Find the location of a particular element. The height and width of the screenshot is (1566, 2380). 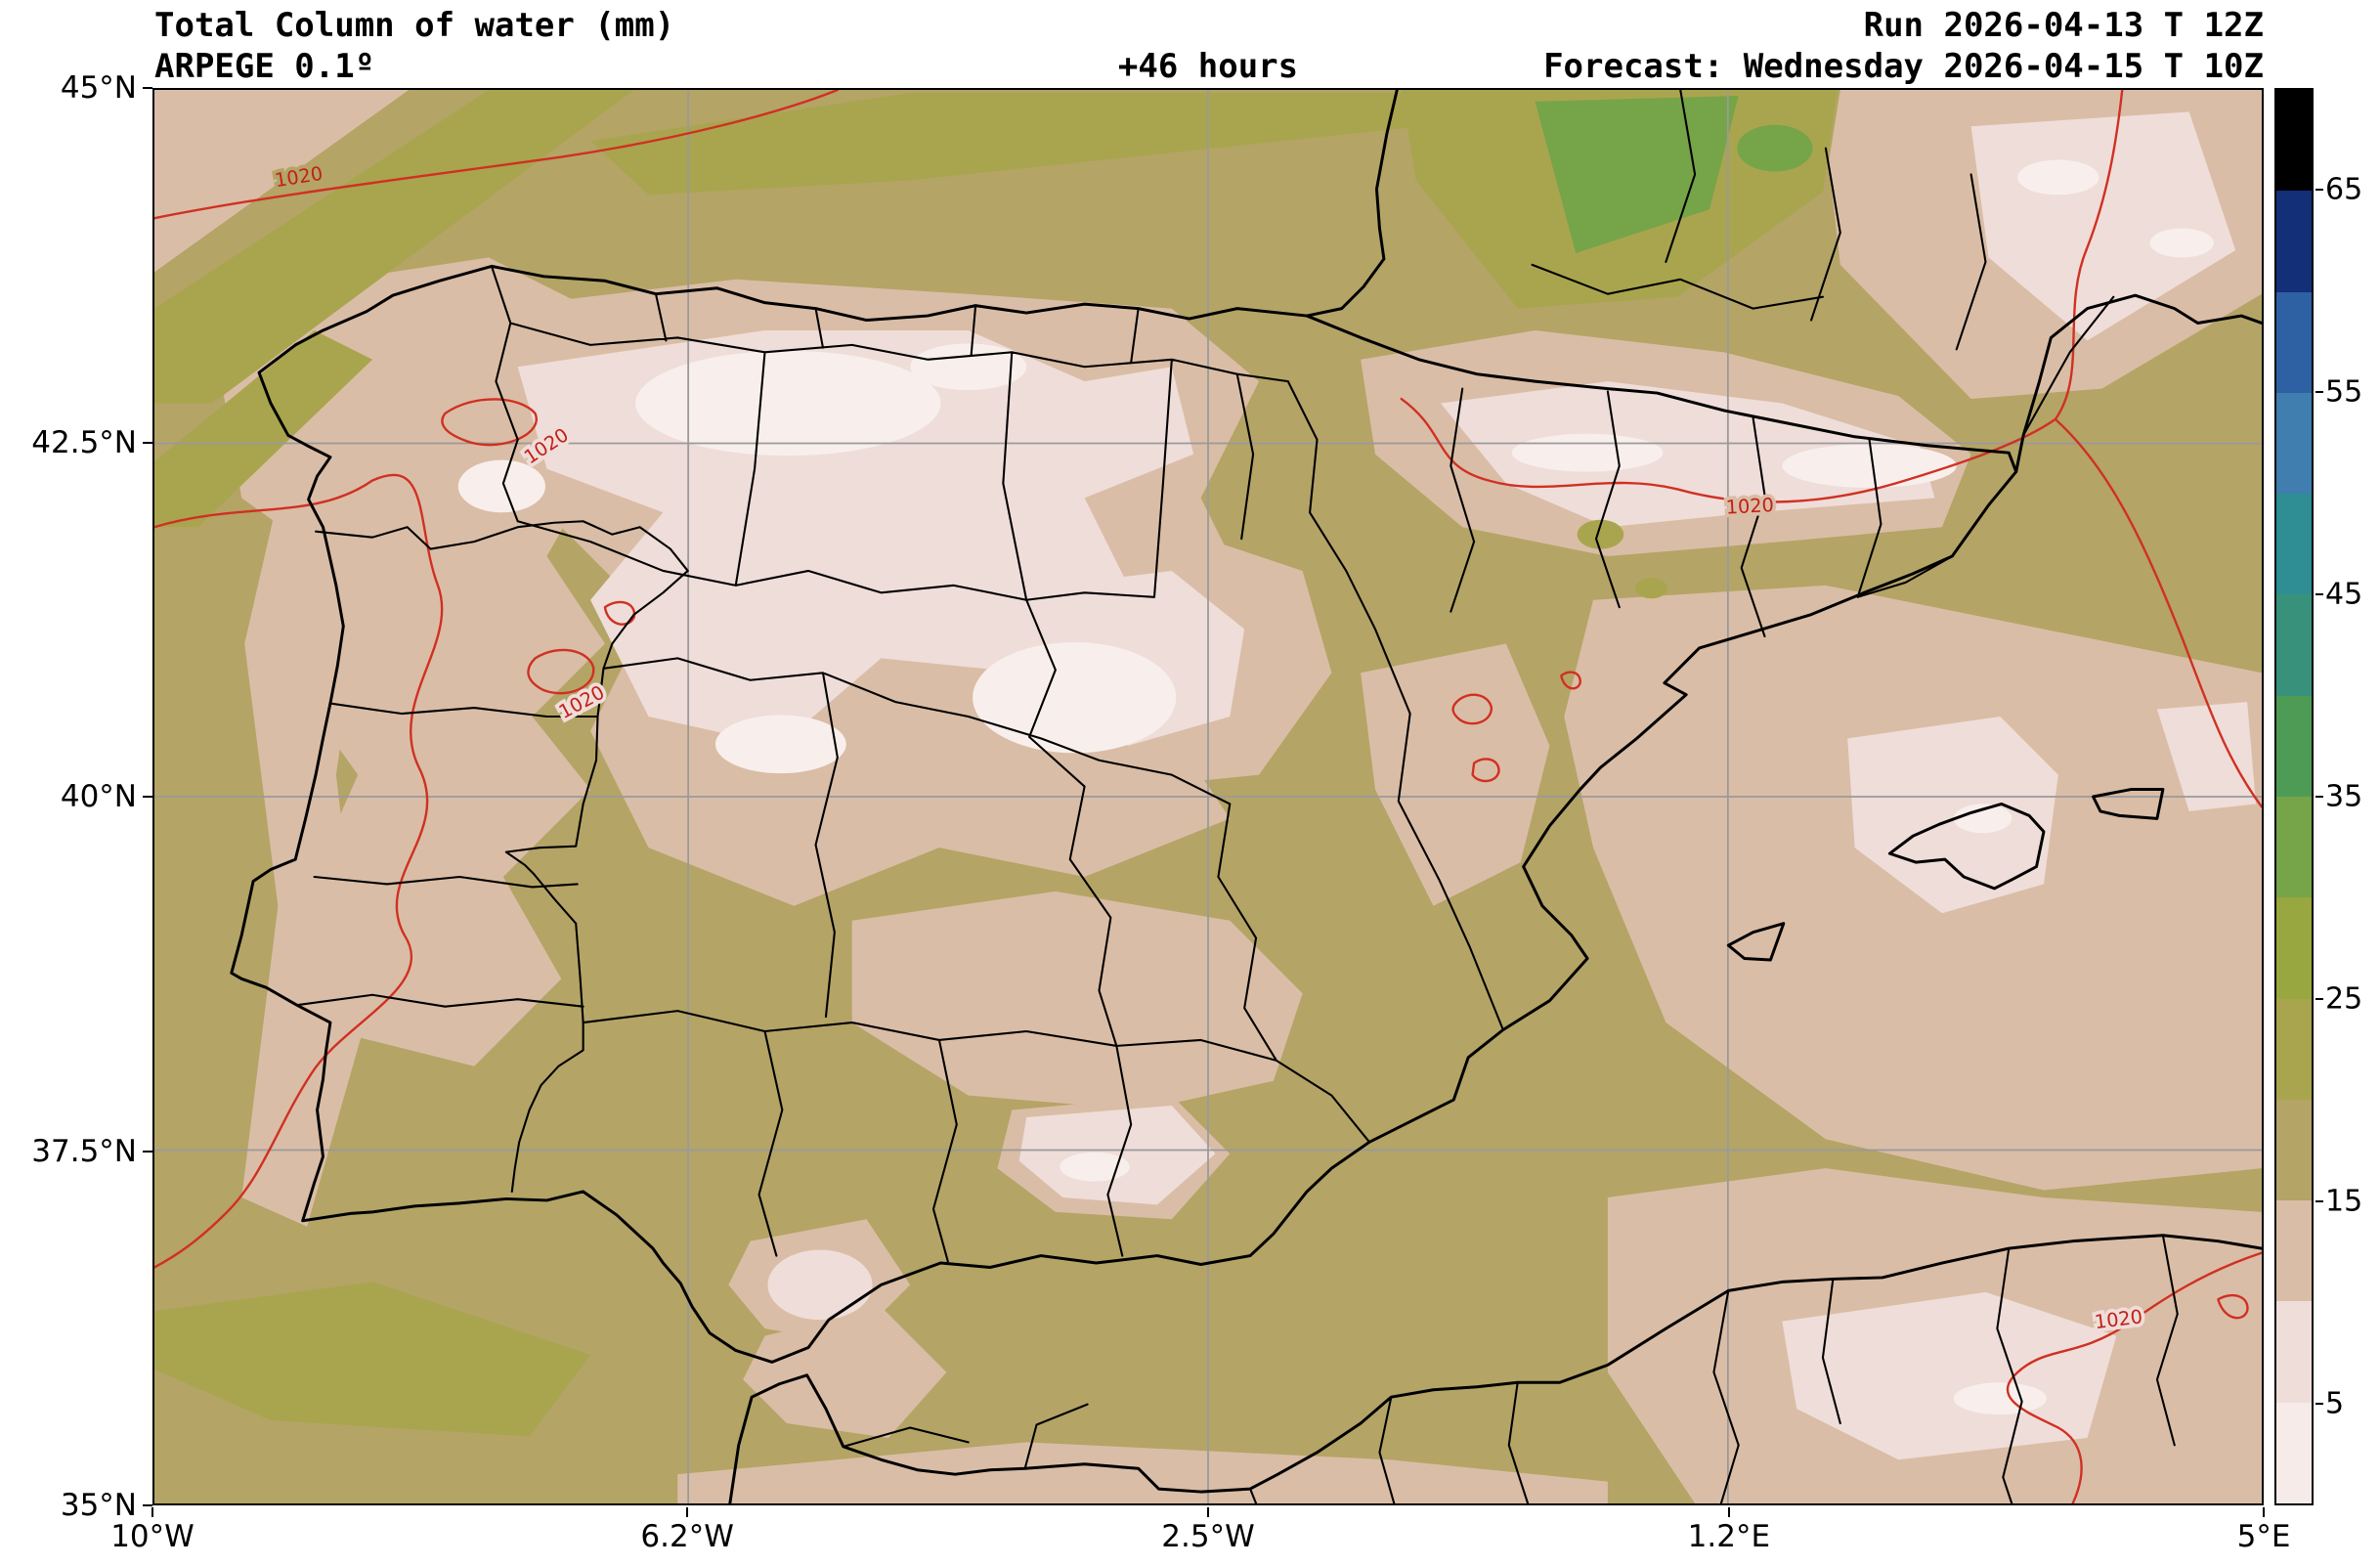

model-label: ARPEGE 0.1º is located at coordinates (264, 66).